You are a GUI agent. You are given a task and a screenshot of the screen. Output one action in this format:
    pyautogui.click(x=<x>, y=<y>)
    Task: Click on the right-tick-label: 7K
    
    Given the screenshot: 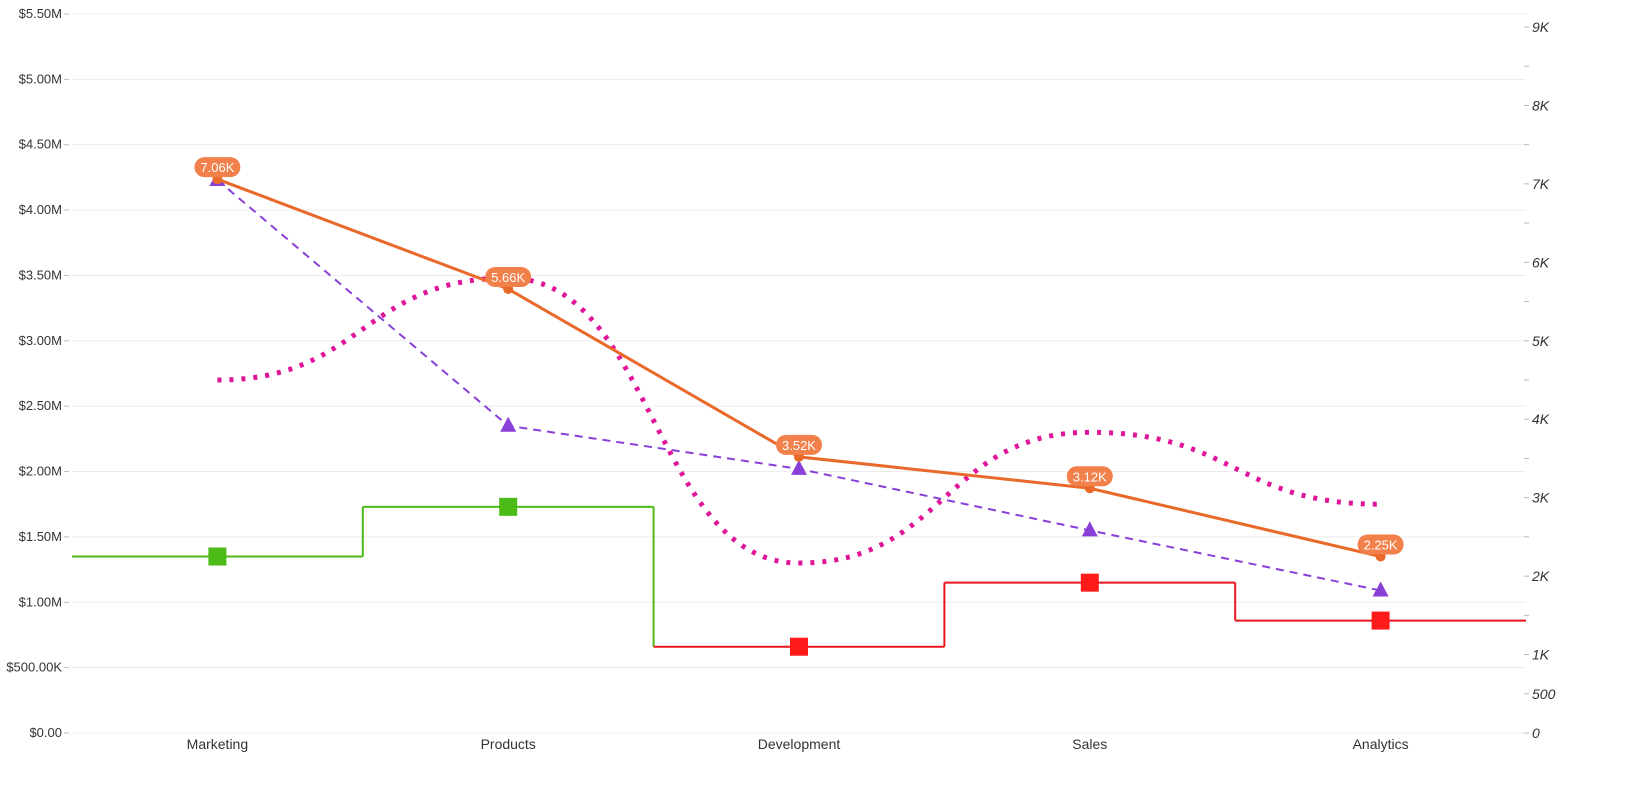 What is the action you would take?
    pyautogui.click(x=1541, y=184)
    